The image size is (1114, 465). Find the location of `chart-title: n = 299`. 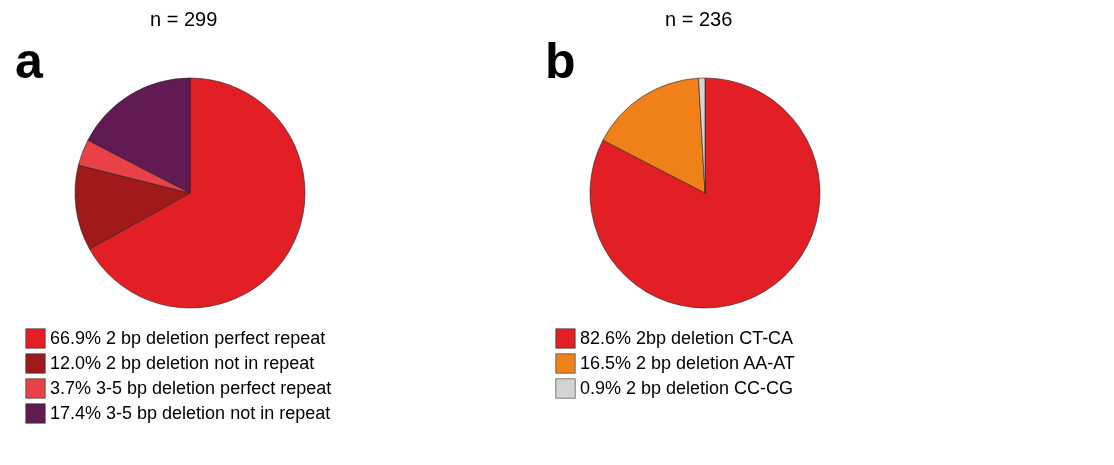

chart-title: n = 299 is located at coordinates (184, 19).